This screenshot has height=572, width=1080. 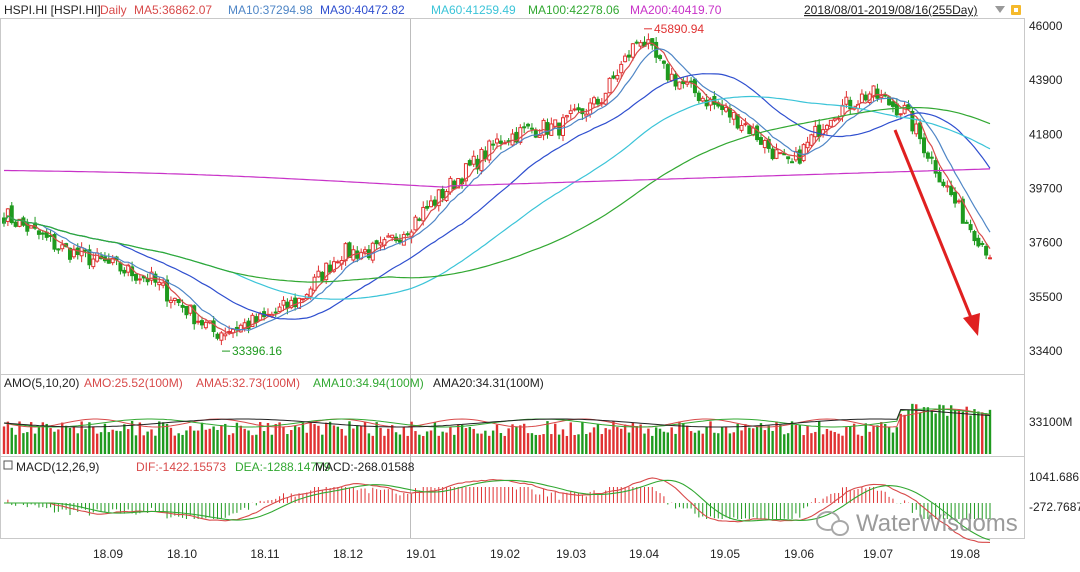 I want to click on dropdown-triangle-icon, so click(x=1000, y=9).